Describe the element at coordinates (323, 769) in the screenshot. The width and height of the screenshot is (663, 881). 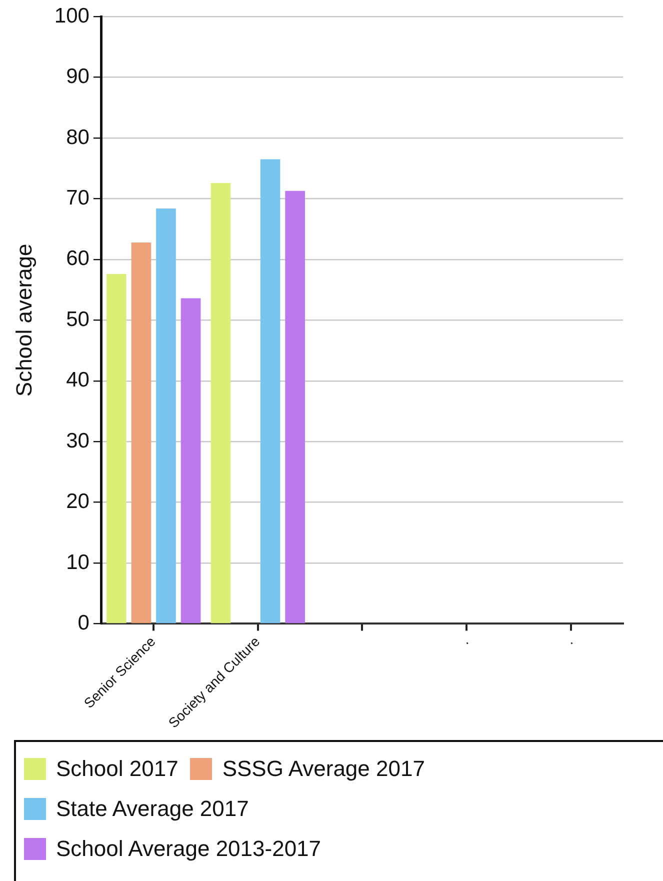
I see `legend-label: SSSG Average 2017` at that location.